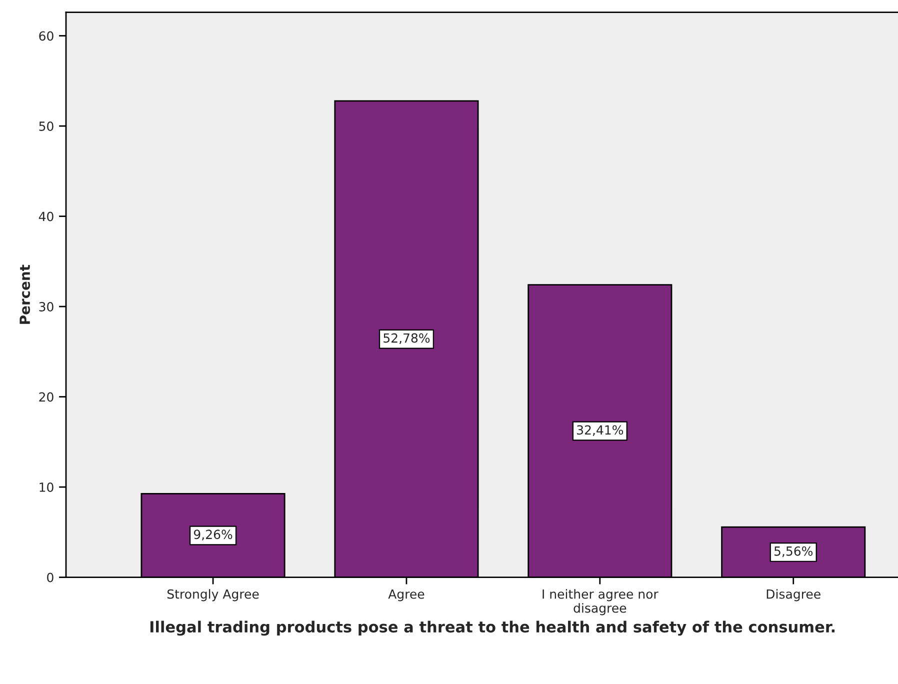  What do you see at coordinates (46, 397) in the screenshot?
I see `y-tick-label: 20` at bounding box center [46, 397].